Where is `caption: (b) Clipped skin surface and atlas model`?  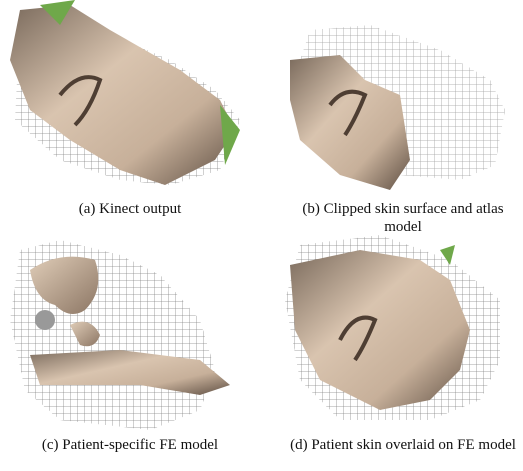 caption: (b) Clipped skin surface and atlas model is located at coordinates (403, 218).